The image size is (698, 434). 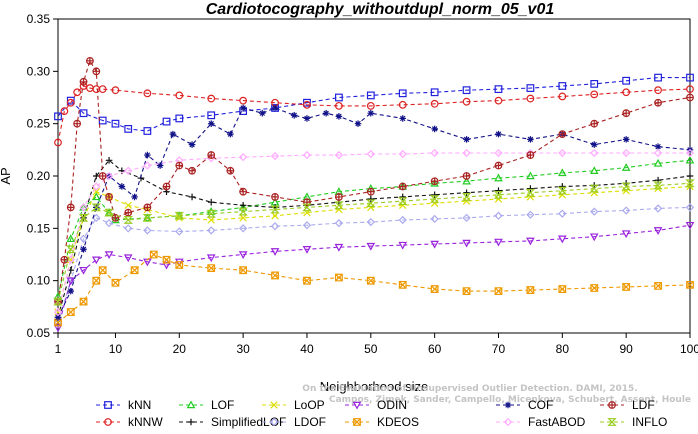 What do you see at coordinates (293, 405) in the screenshot?
I see `legend-item-loop: LoOP` at bounding box center [293, 405].